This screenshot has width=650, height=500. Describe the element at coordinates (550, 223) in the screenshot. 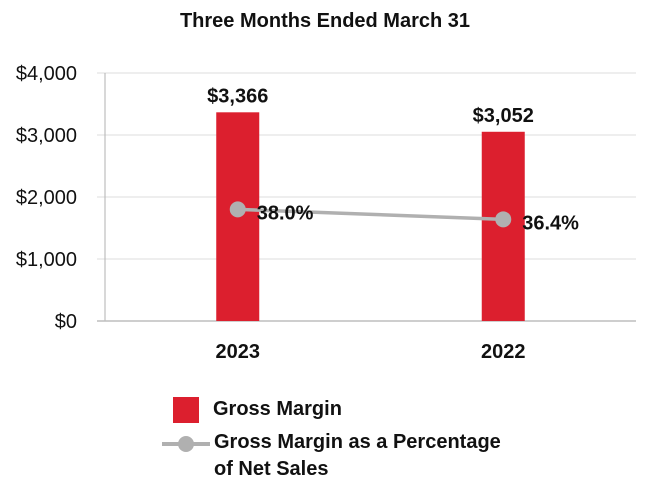

I see `line-data-label: 36.4%` at that location.